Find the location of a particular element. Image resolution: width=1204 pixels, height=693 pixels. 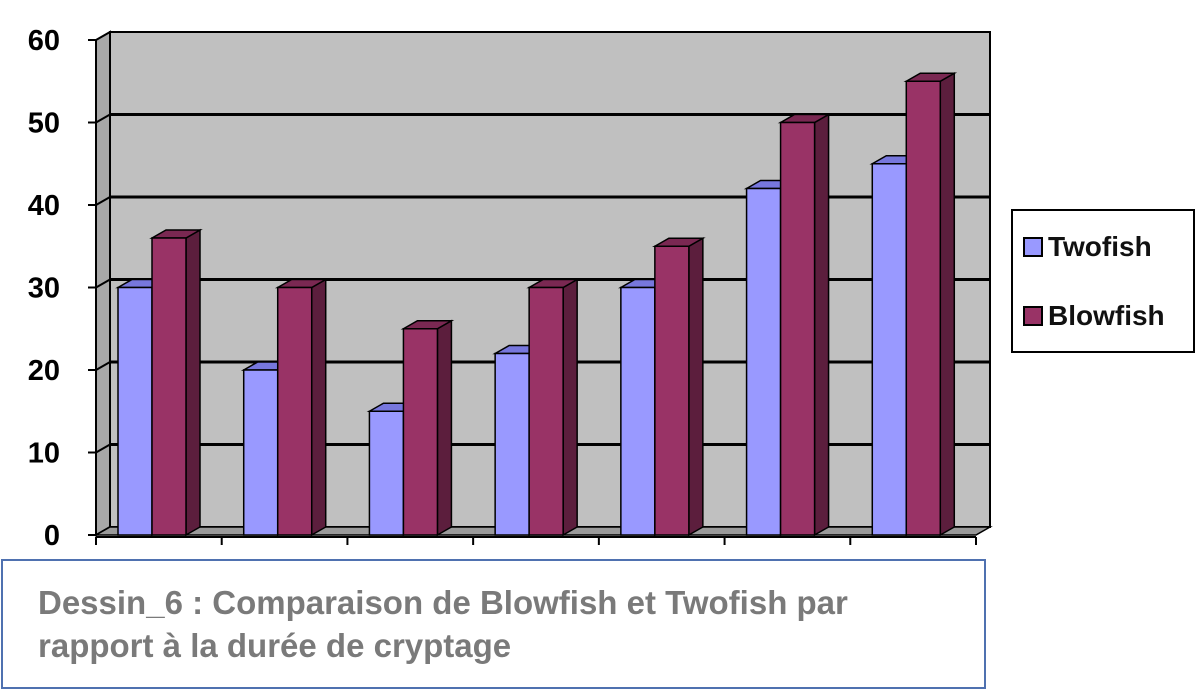

legend: Twofish Blowfish is located at coordinates (1103, 281).